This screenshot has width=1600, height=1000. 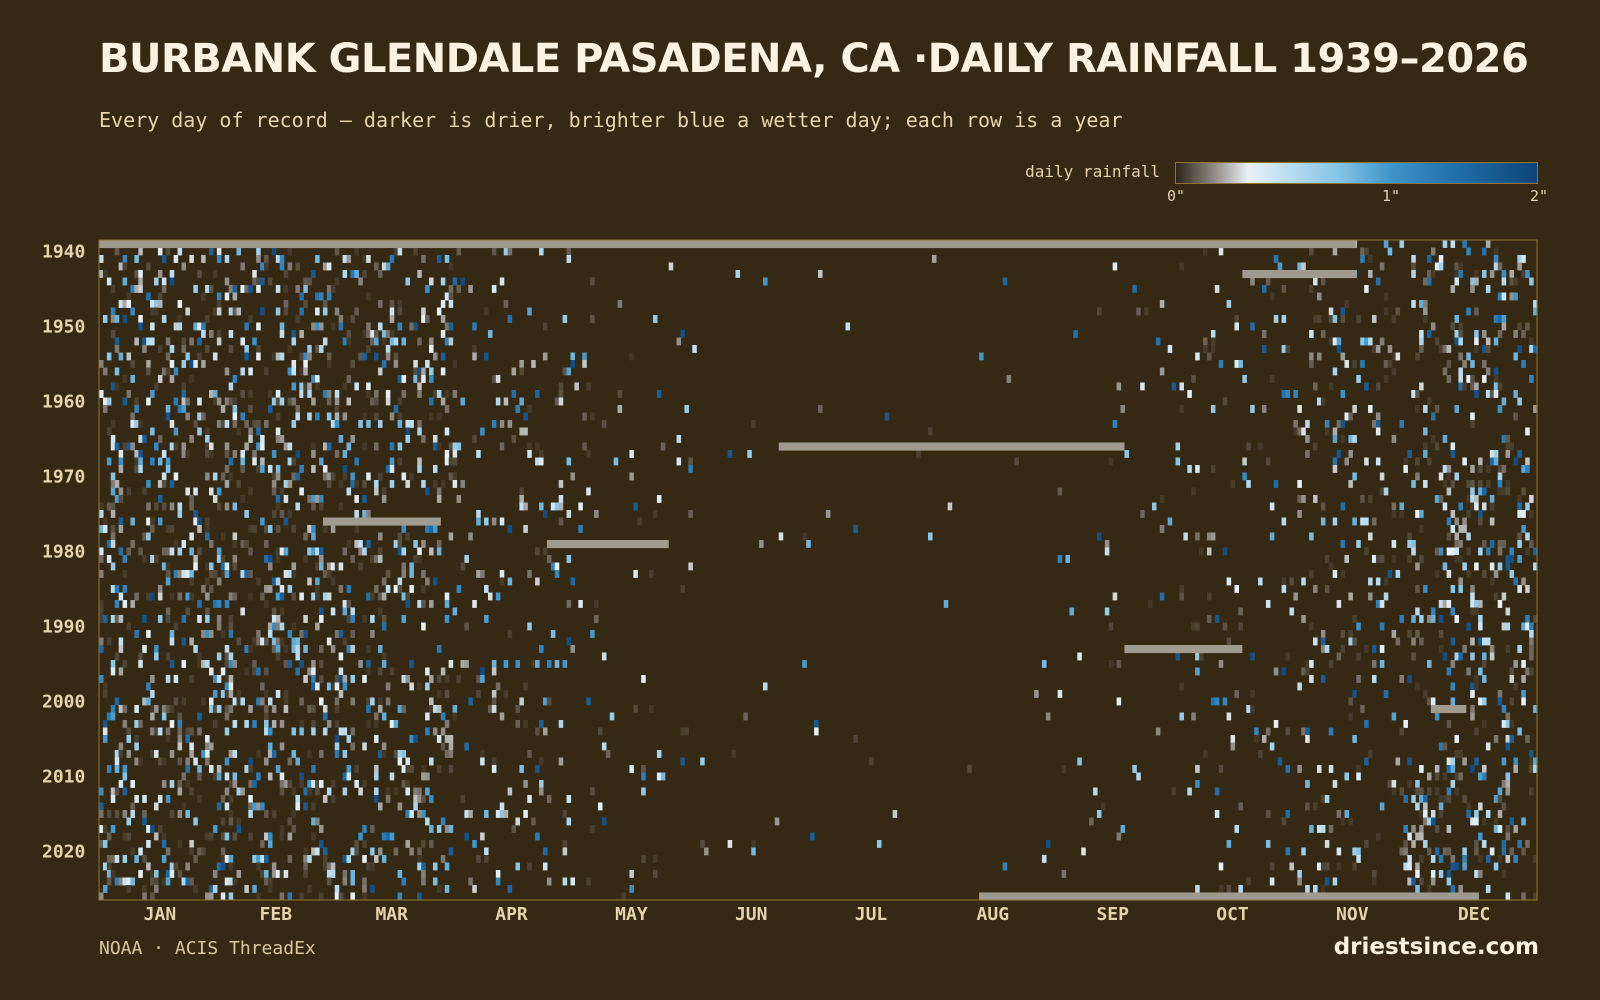 I want to click on brand-link: driestsince.com, so click(x=1436, y=947).